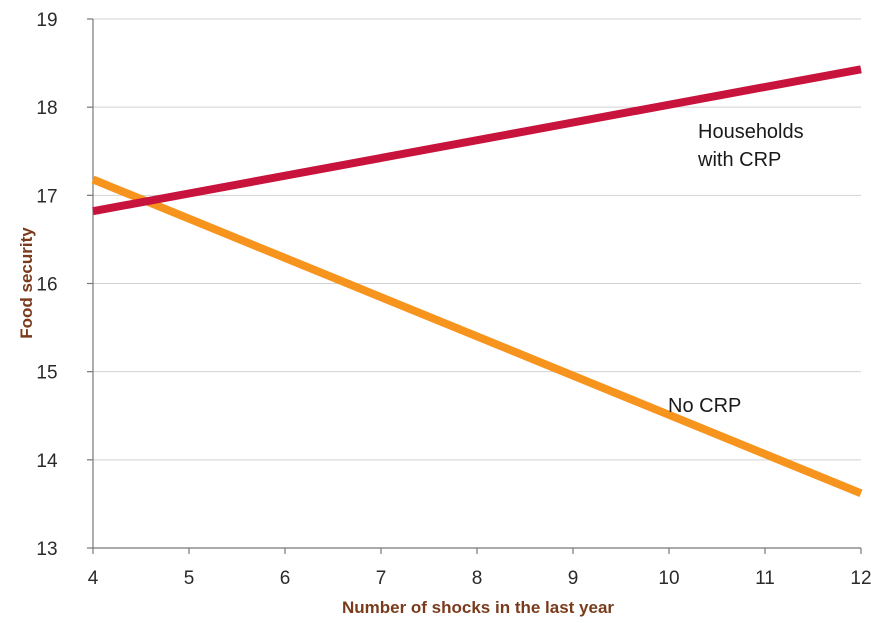 This screenshot has width=871, height=623. I want to click on series-label-line: with CRP, so click(739, 160).